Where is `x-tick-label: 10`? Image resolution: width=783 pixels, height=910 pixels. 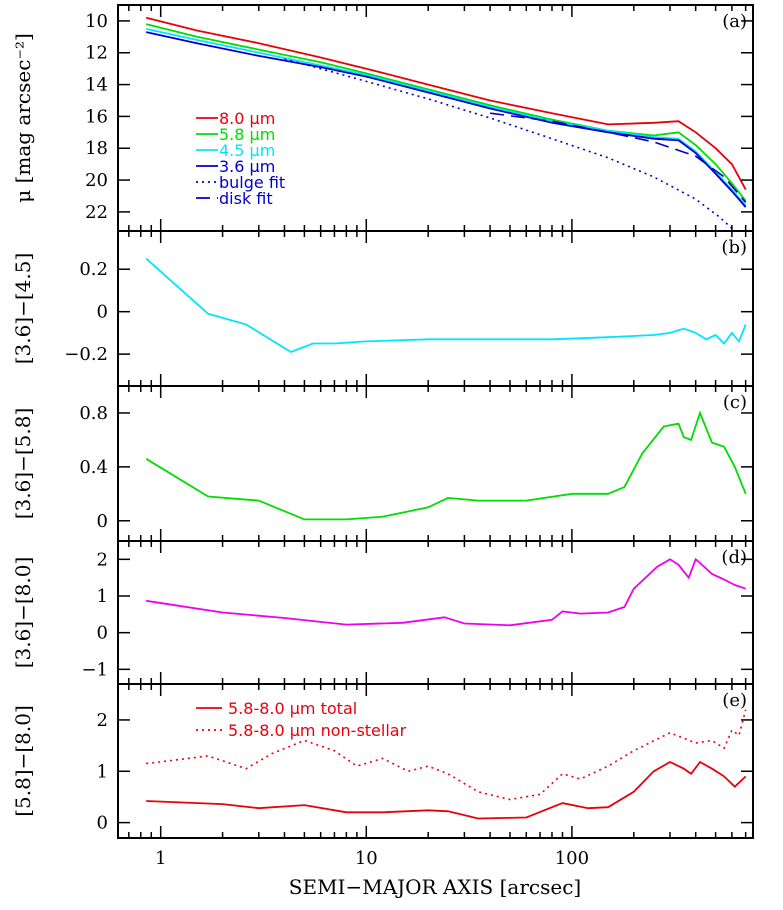 x-tick-label: 10 is located at coordinates (366, 858).